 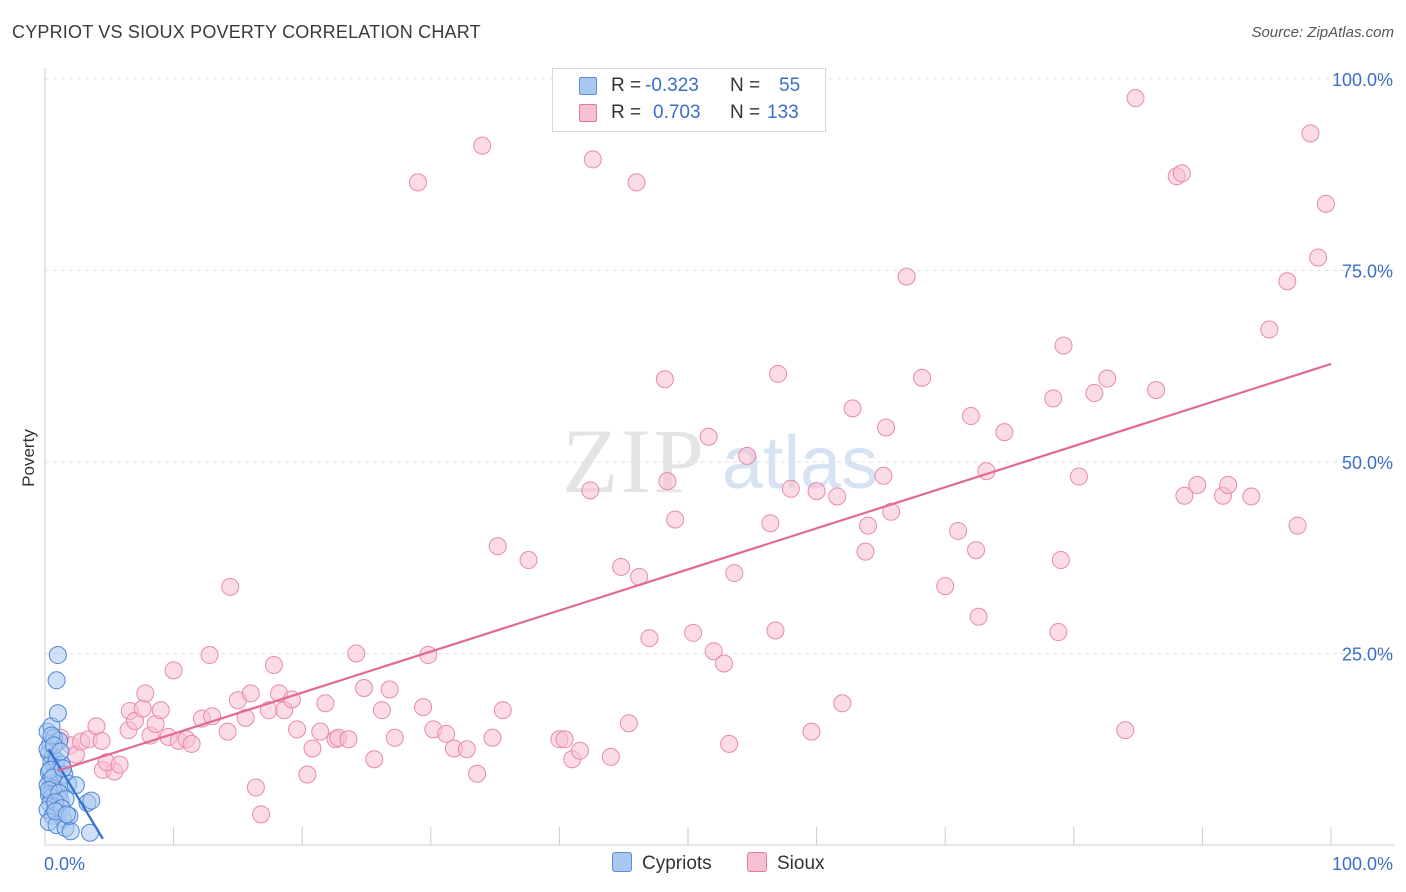 I want to click on bottom-legend-swatch-sioux, so click(x=757, y=862).